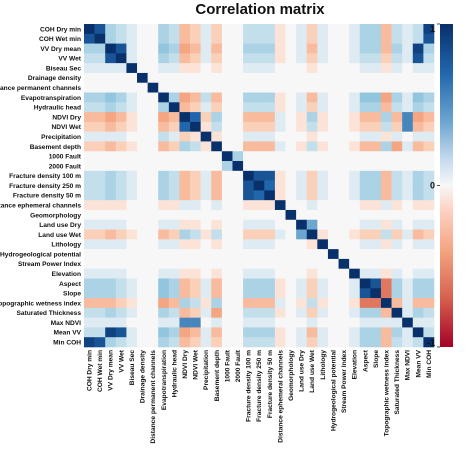 The width and height of the screenshot is (474, 452). I want to click on row-label: Fracture density 100 m, so click(45, 176).